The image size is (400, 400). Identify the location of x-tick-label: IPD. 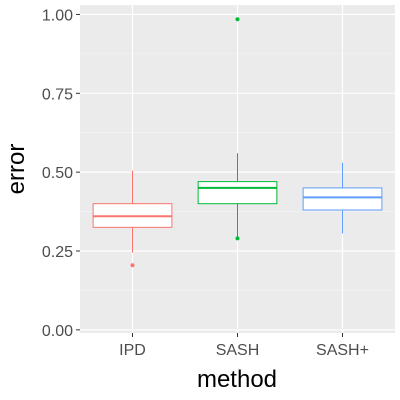
(132, 350).